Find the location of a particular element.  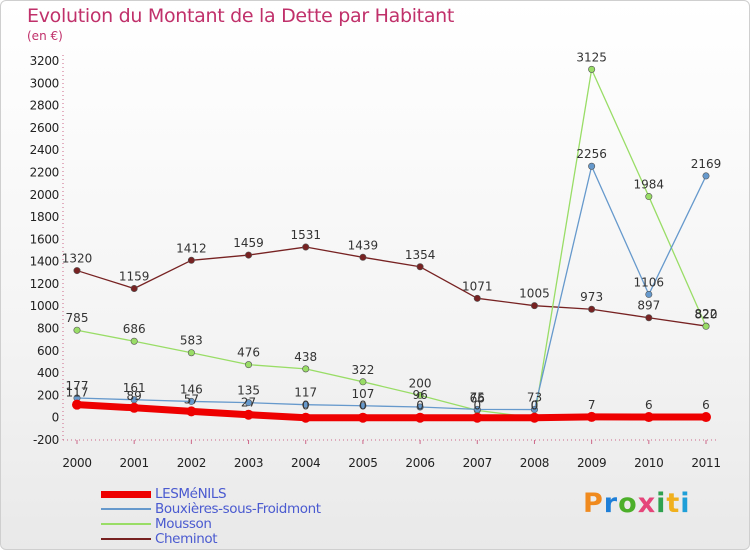

x-tick-label: 2009 is located at coordinates (591, 463).